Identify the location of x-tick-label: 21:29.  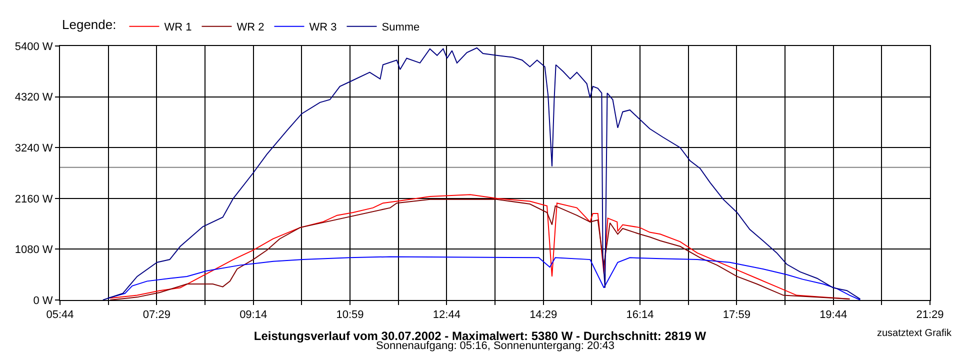
(930, 315).